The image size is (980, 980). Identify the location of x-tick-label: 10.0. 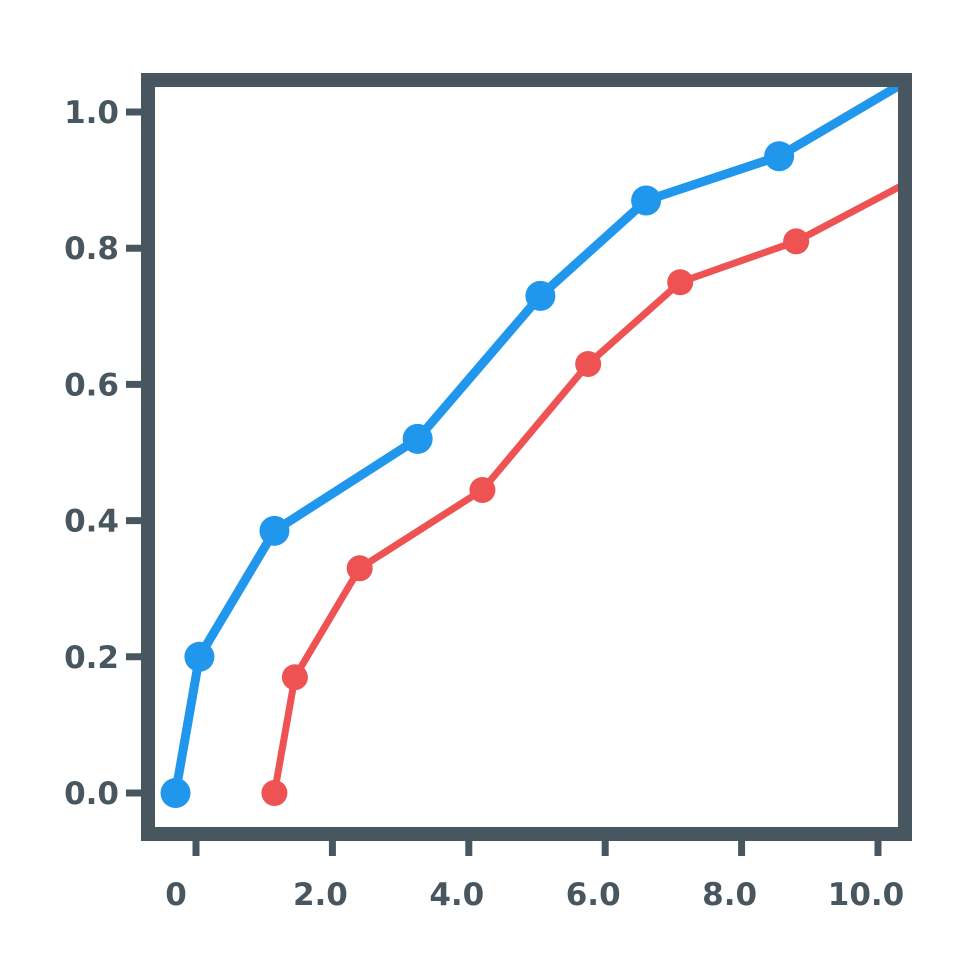
(866, 895).